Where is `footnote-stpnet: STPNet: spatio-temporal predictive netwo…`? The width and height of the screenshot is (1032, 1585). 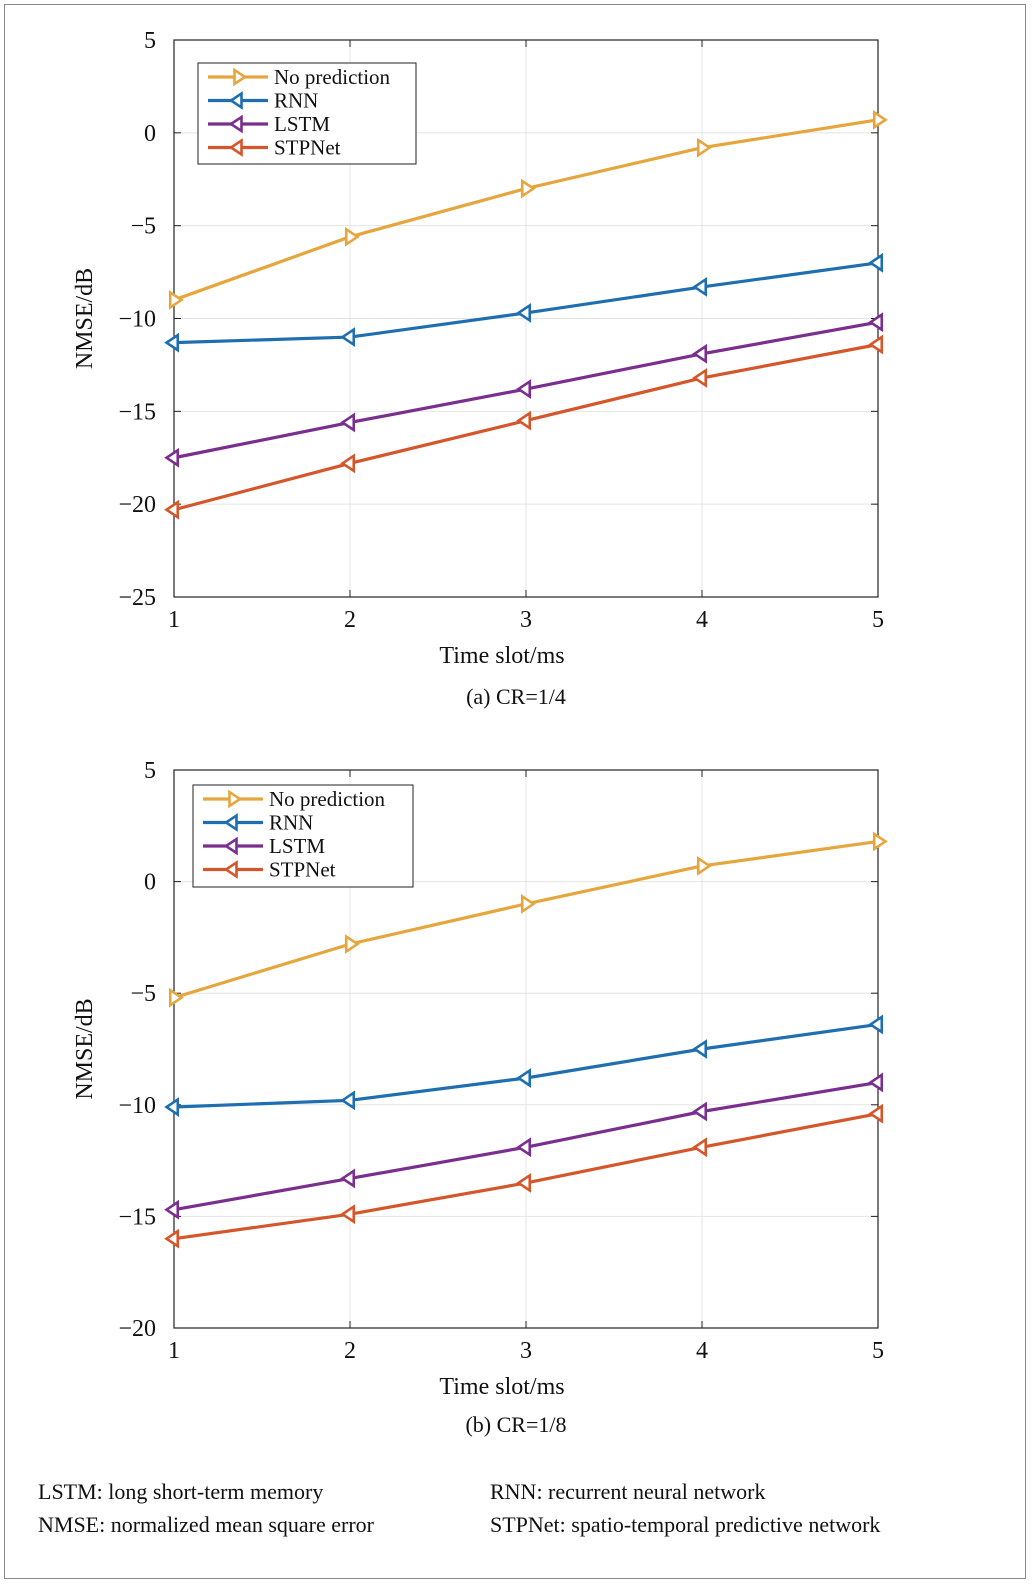 footnote-stpnet: STPNet: spatio-temporal predictive netwo… is located at coordinates (685, 1524).